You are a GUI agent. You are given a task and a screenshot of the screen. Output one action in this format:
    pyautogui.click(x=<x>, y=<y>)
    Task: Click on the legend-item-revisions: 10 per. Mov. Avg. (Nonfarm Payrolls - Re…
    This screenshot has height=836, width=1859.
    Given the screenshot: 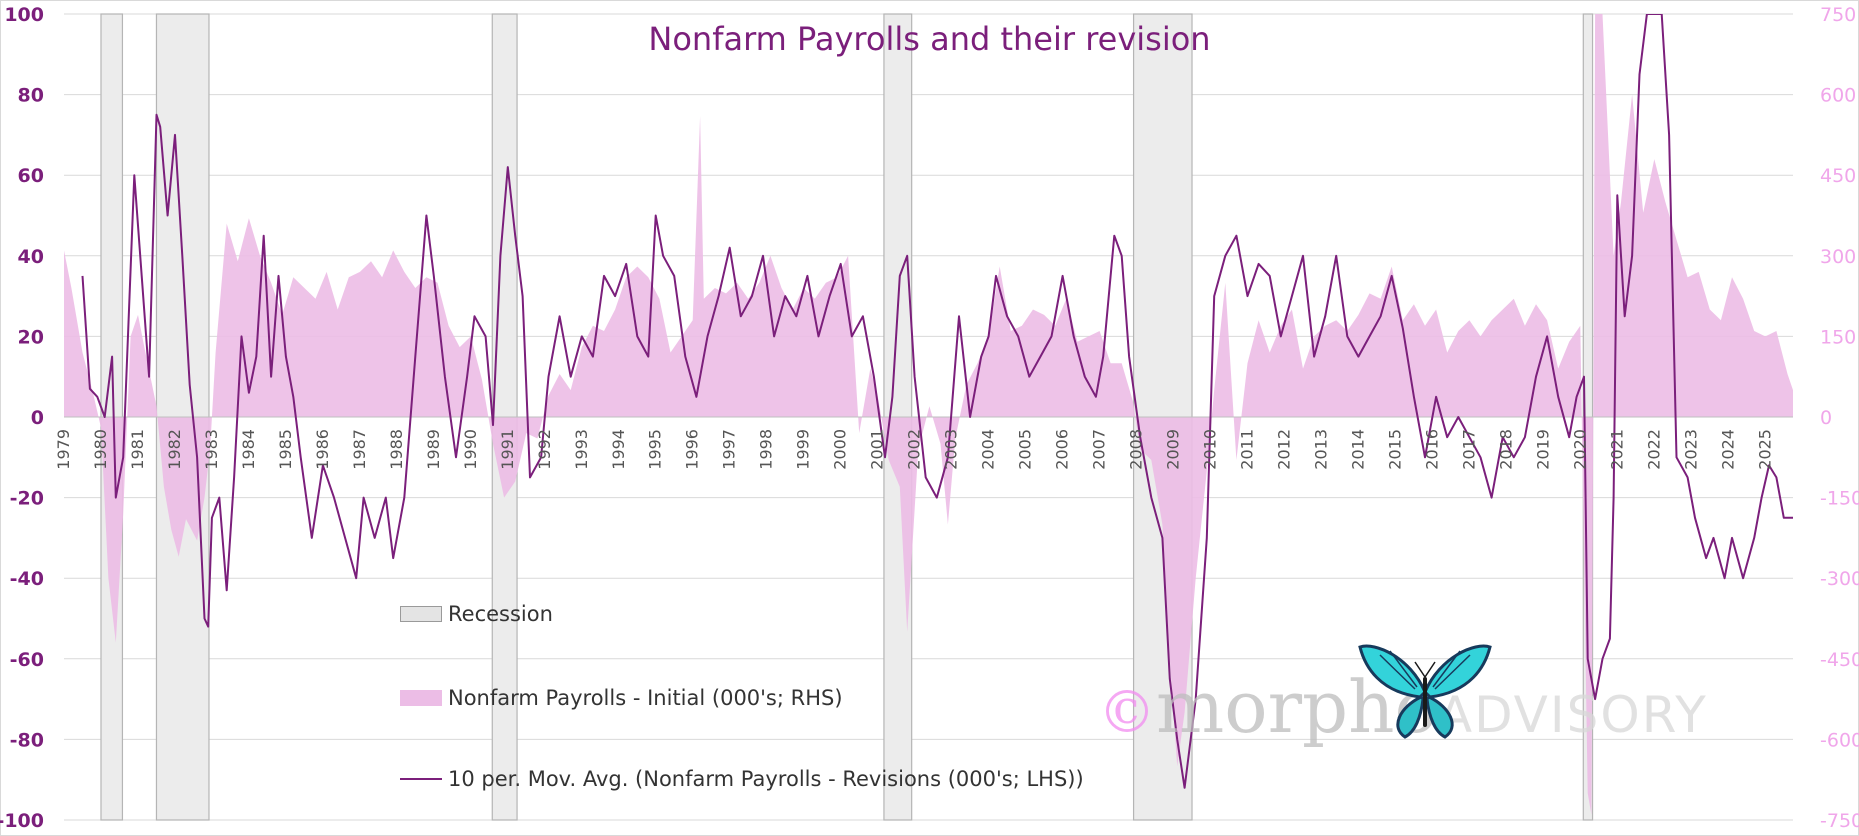 What is the action you would take?
    pyautogui.click(x=742, y=779)
    